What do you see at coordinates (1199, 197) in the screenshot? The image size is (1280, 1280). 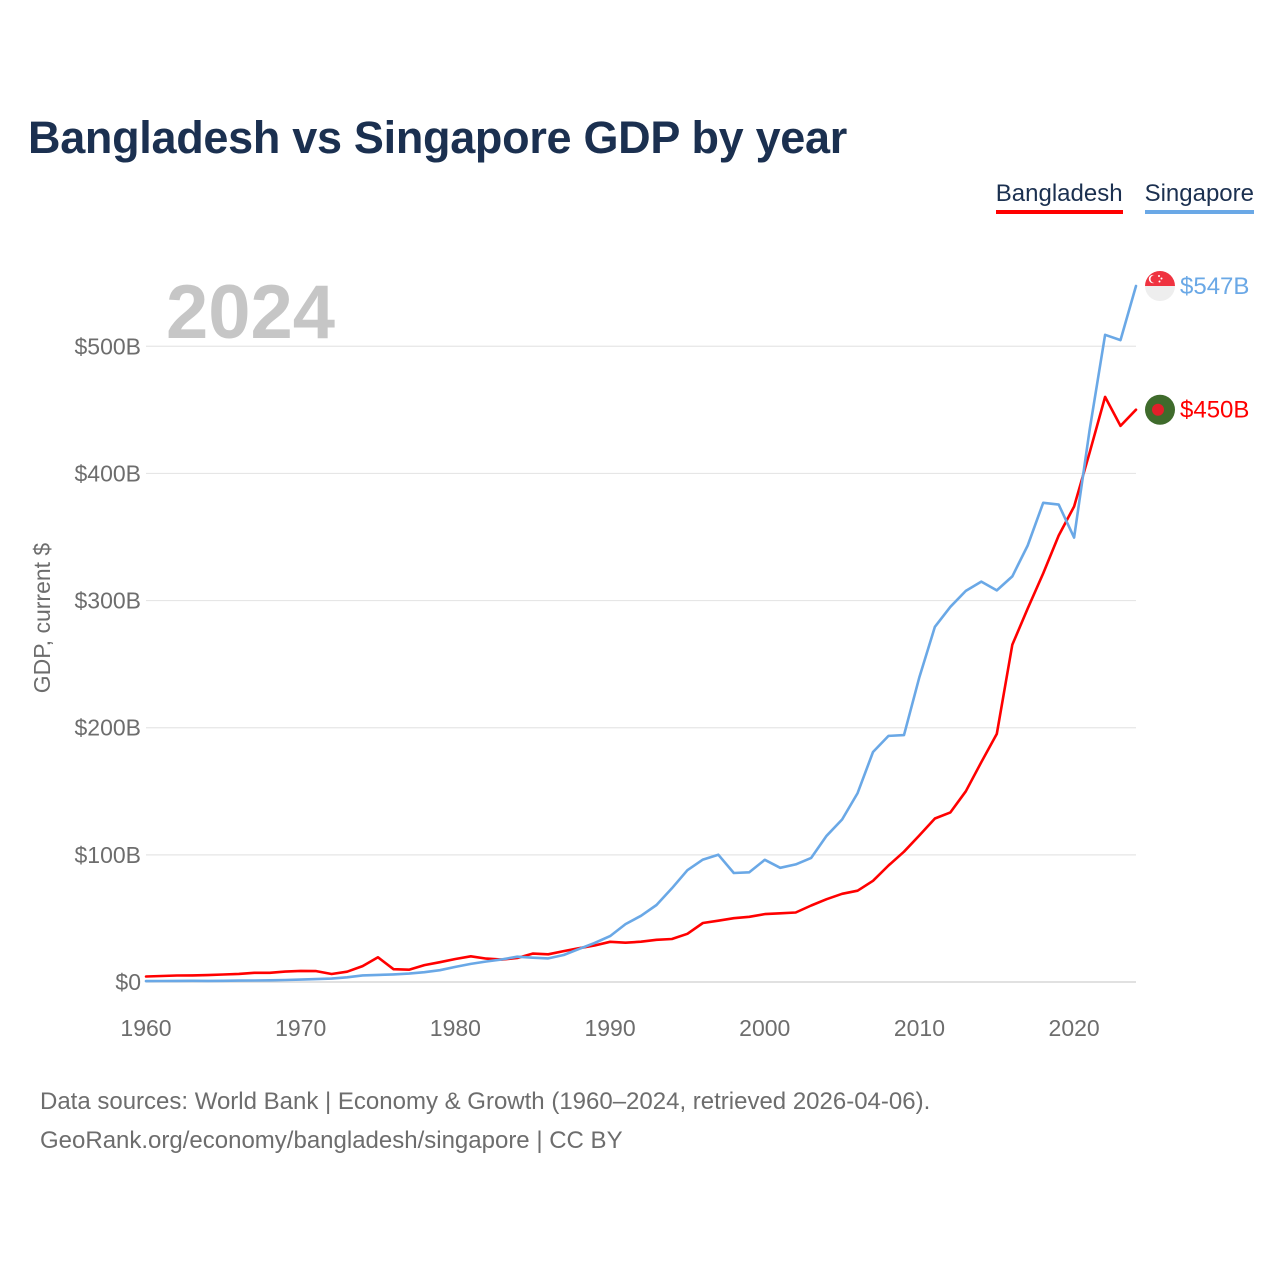 I see `legend-item-singapore: Singapore` at bounding box center [1199, 197].